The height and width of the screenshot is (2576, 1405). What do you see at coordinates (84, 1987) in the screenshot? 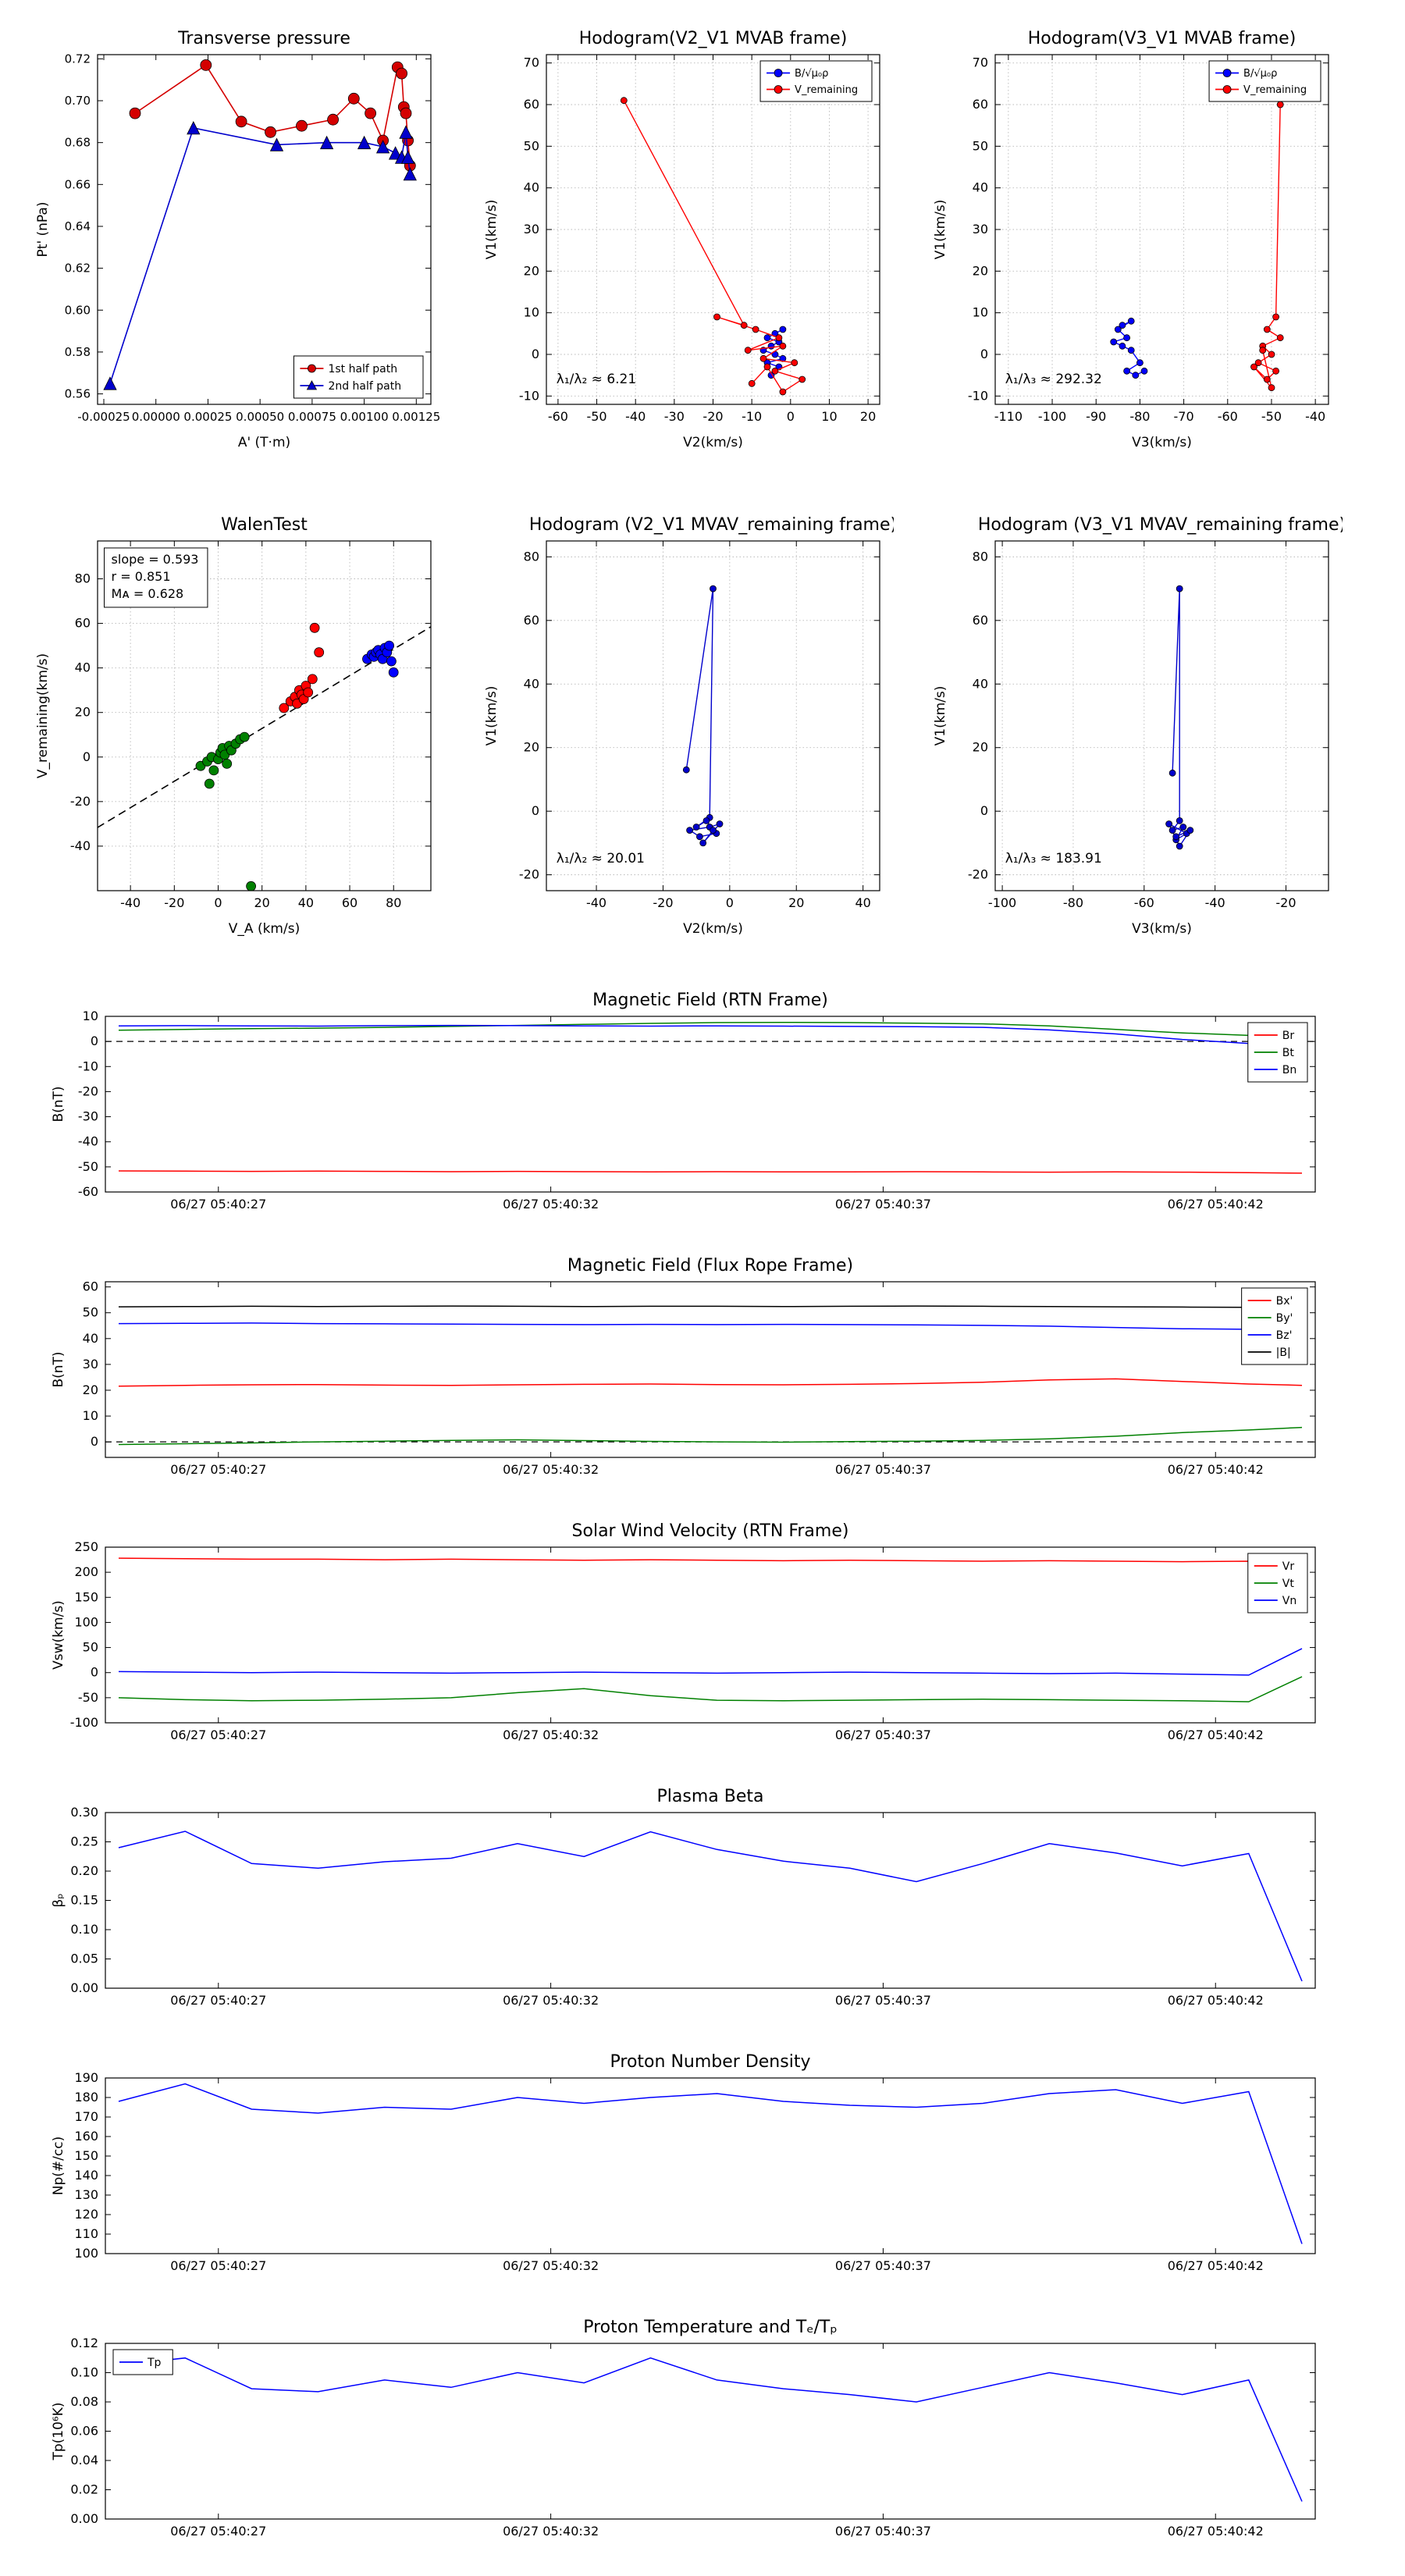
I see `svg-text: 0.00` at bounding box center [84, 1987].